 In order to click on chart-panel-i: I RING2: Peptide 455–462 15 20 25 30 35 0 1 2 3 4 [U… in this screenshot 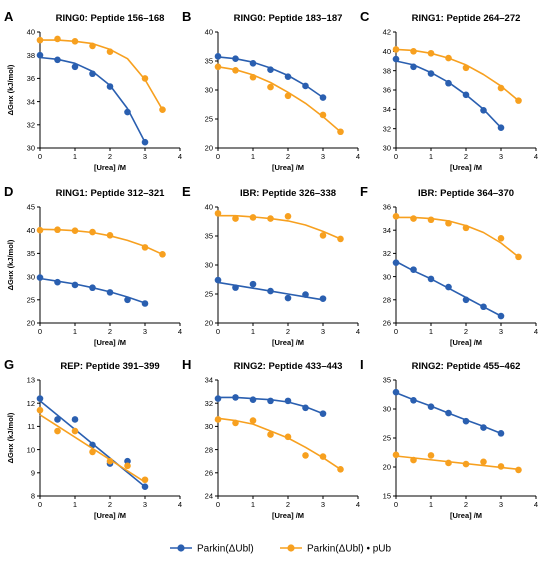, I will do `click(449, 438)`.